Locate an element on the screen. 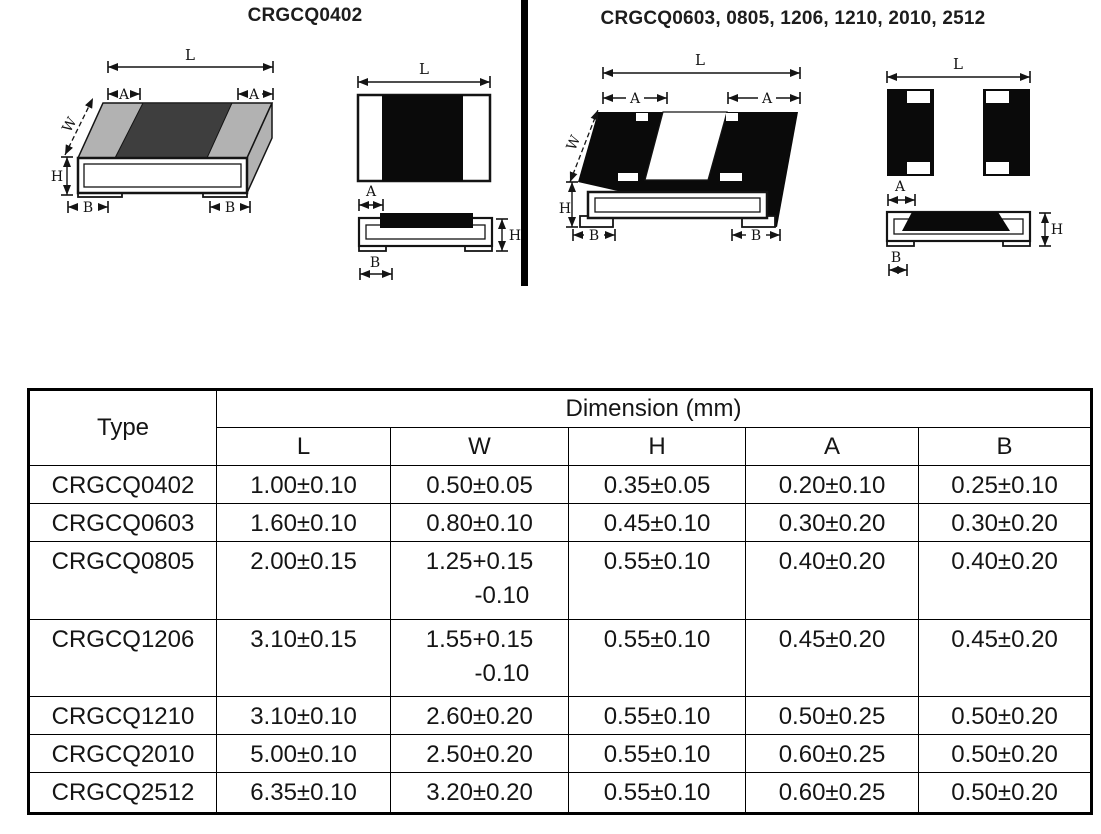 The height and width of the screenshot is (834, 1101). top-side-view-0603-diagram: L A H B is located at coordinates (974, 165).